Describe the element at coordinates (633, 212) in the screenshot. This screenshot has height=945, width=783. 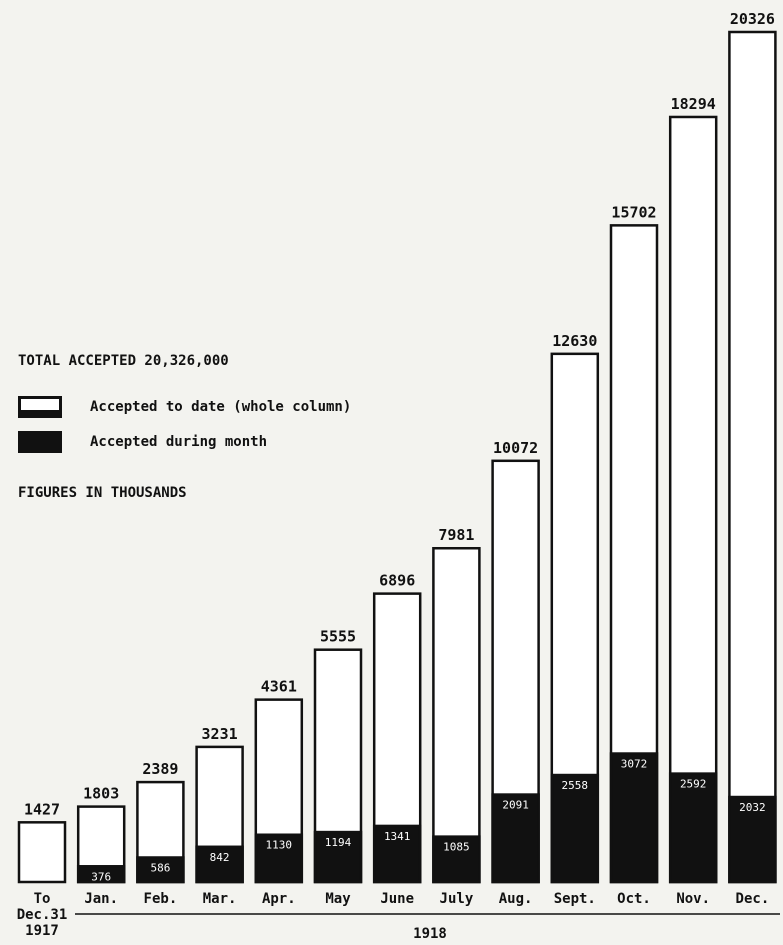
I see `data-label-cumulative: 15702` at that location.